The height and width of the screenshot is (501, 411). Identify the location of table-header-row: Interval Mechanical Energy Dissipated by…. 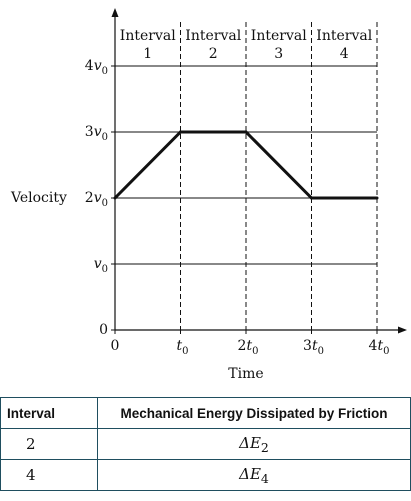
(205, 413).